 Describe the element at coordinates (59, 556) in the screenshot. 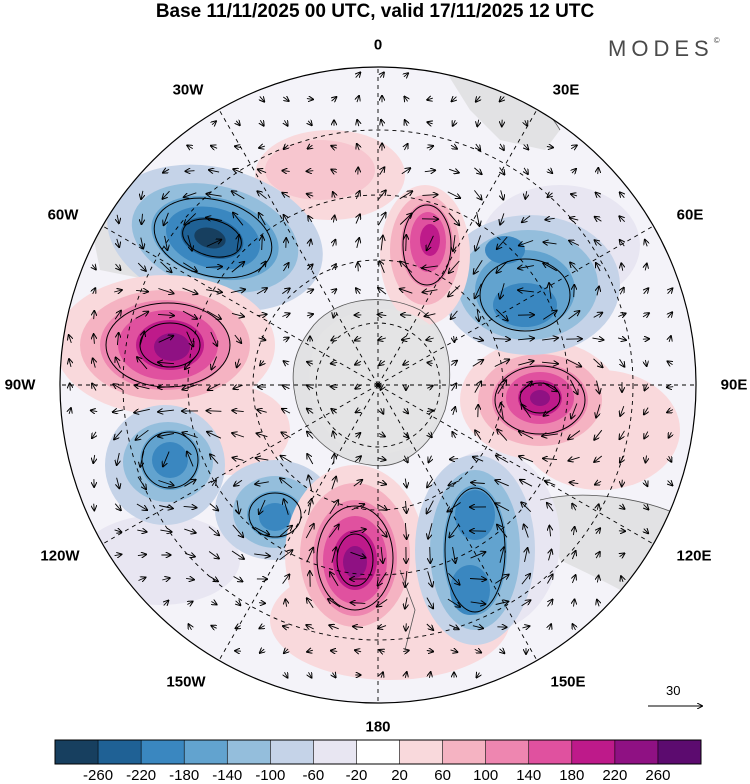

I see `lon-label-120W: 120W` at that location.